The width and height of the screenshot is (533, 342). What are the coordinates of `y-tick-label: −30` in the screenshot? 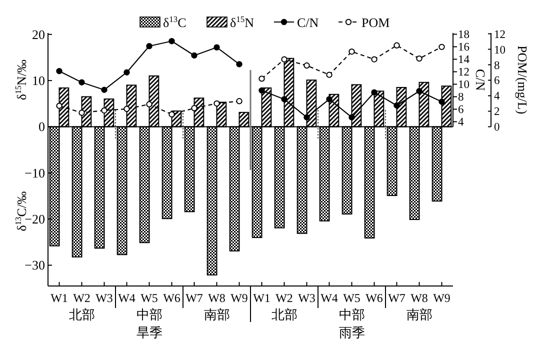 It's located at (34, 265).